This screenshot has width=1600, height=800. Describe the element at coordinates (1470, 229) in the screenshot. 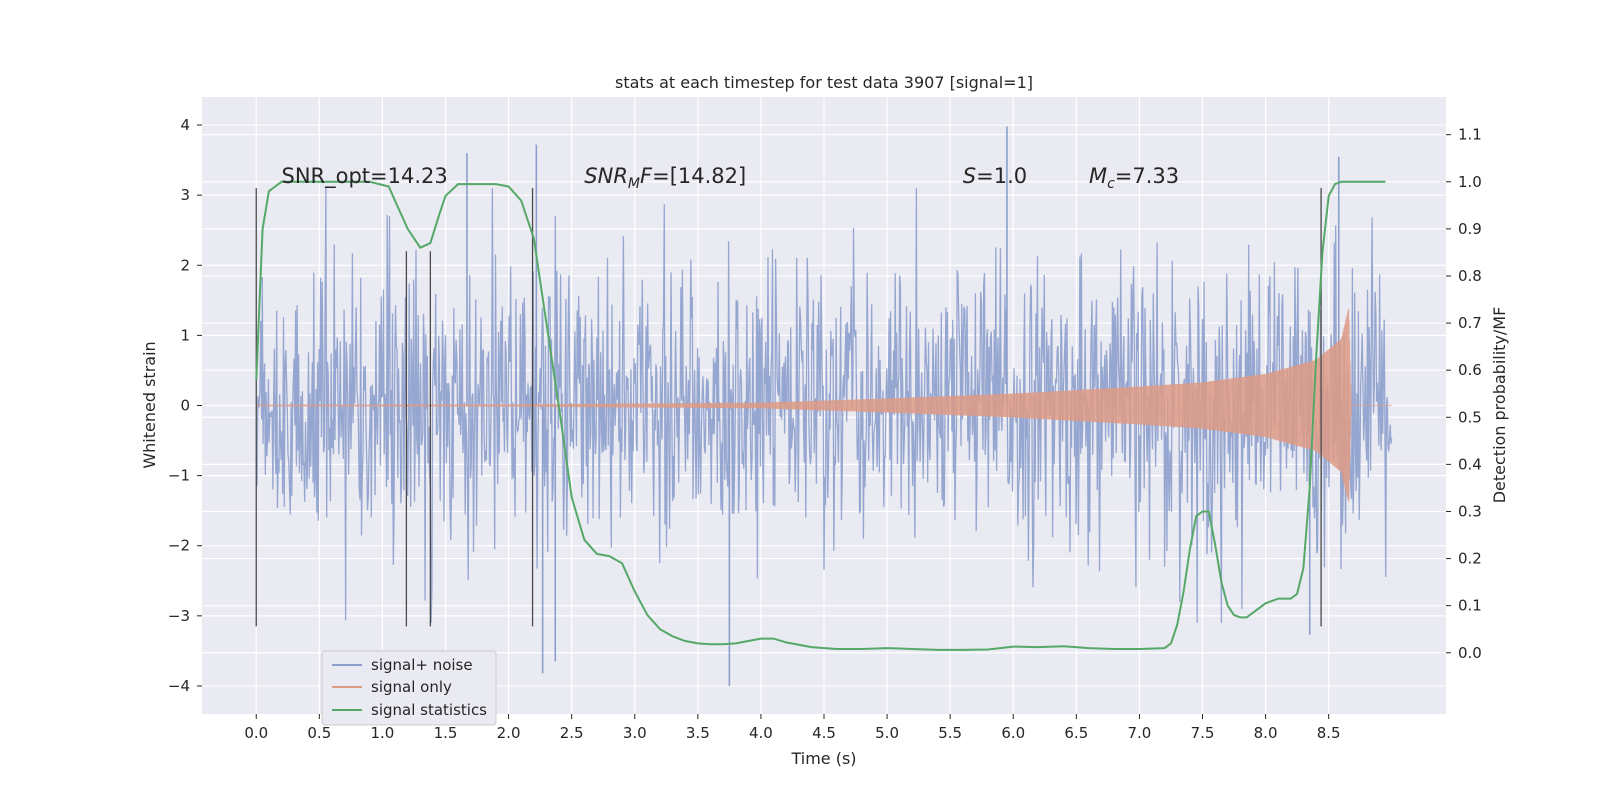

I see `y2-tick-label: 0.9` at that location.